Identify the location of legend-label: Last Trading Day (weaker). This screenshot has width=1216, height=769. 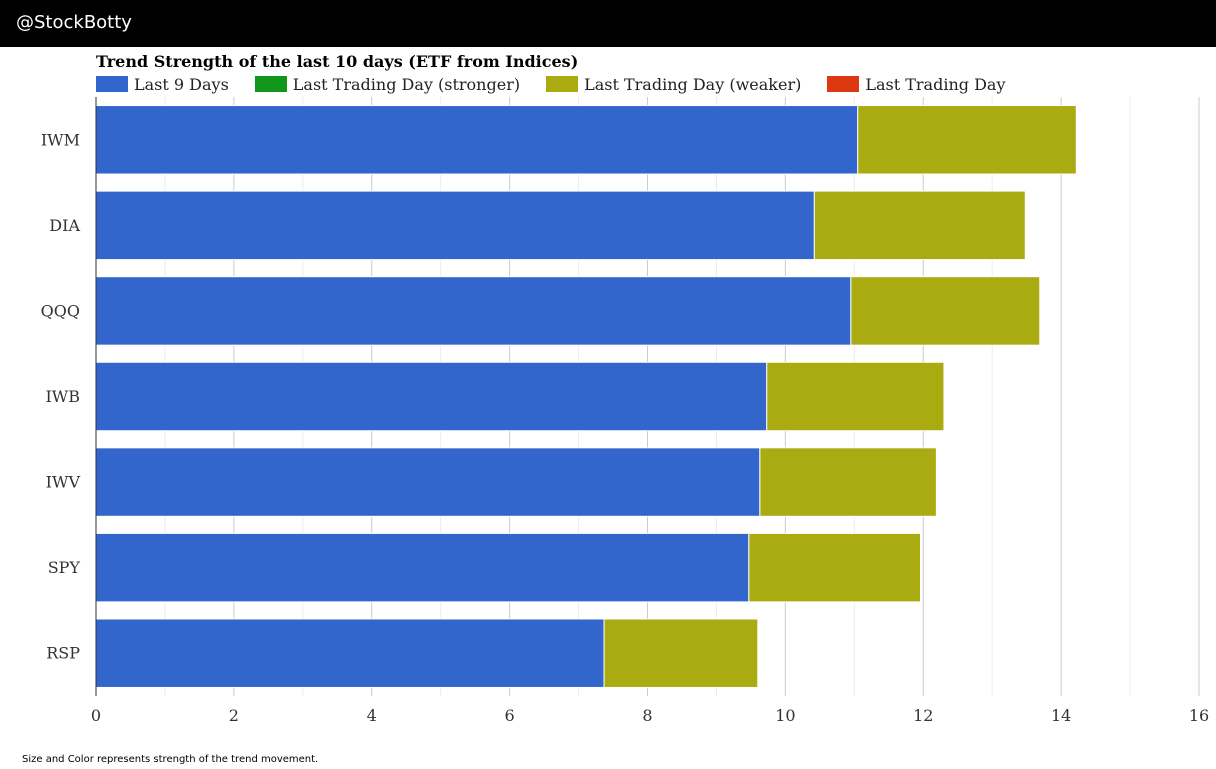
(693, 84).